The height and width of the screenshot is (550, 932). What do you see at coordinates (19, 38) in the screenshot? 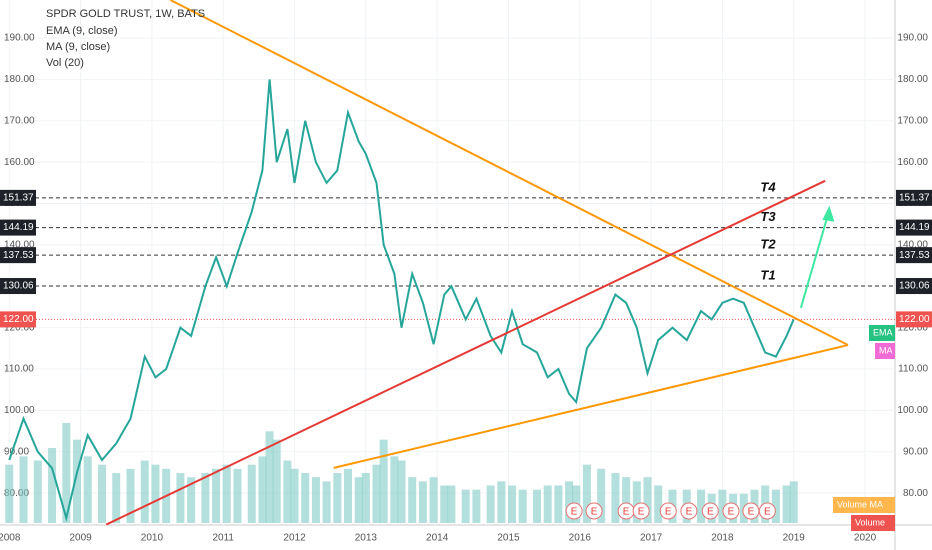
I see `y-tick-label-left: 190.00` at bounding box center [19, 38].